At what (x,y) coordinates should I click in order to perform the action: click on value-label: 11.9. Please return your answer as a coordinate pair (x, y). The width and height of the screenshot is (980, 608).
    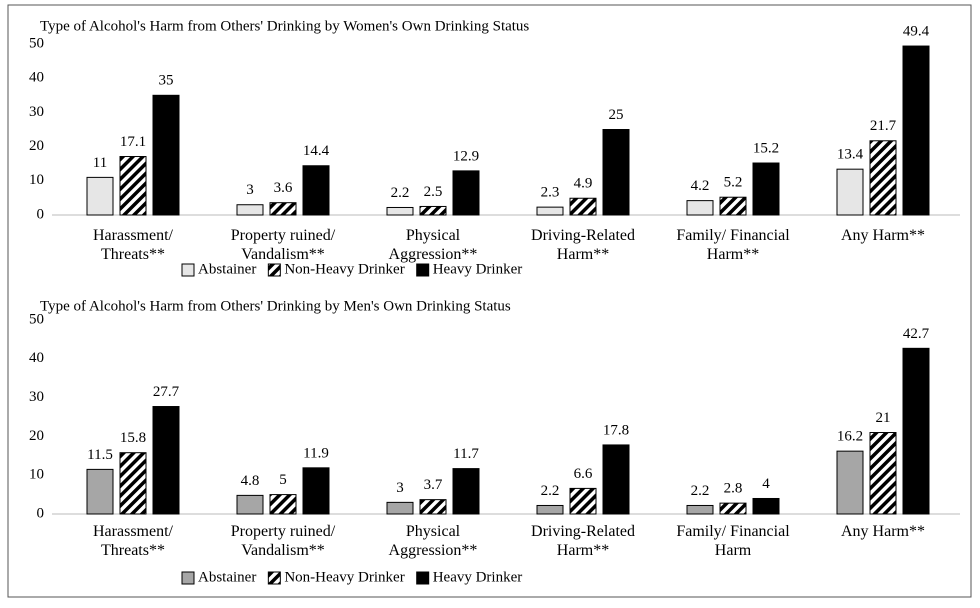
    Looking at the image, I should click on (316, 453).